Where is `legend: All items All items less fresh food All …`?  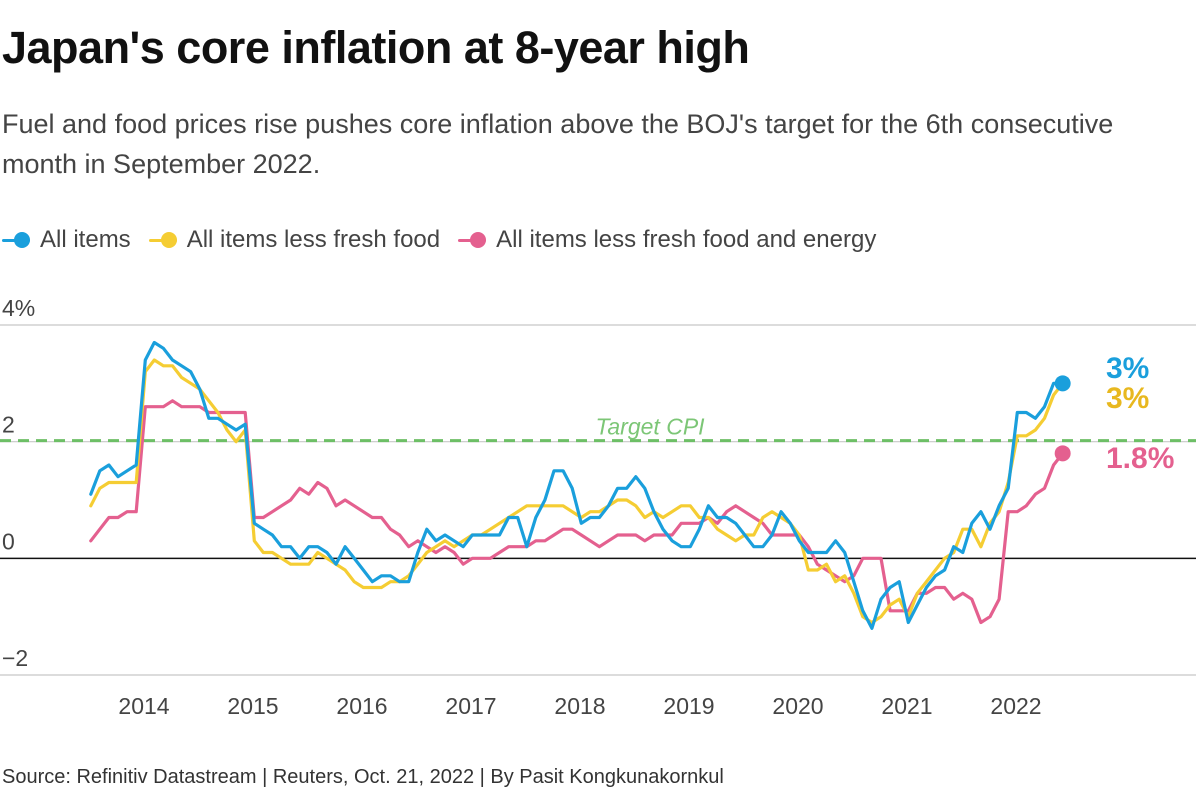
legend: All items All items less fresh food All … is located at coordinates (448, 240).